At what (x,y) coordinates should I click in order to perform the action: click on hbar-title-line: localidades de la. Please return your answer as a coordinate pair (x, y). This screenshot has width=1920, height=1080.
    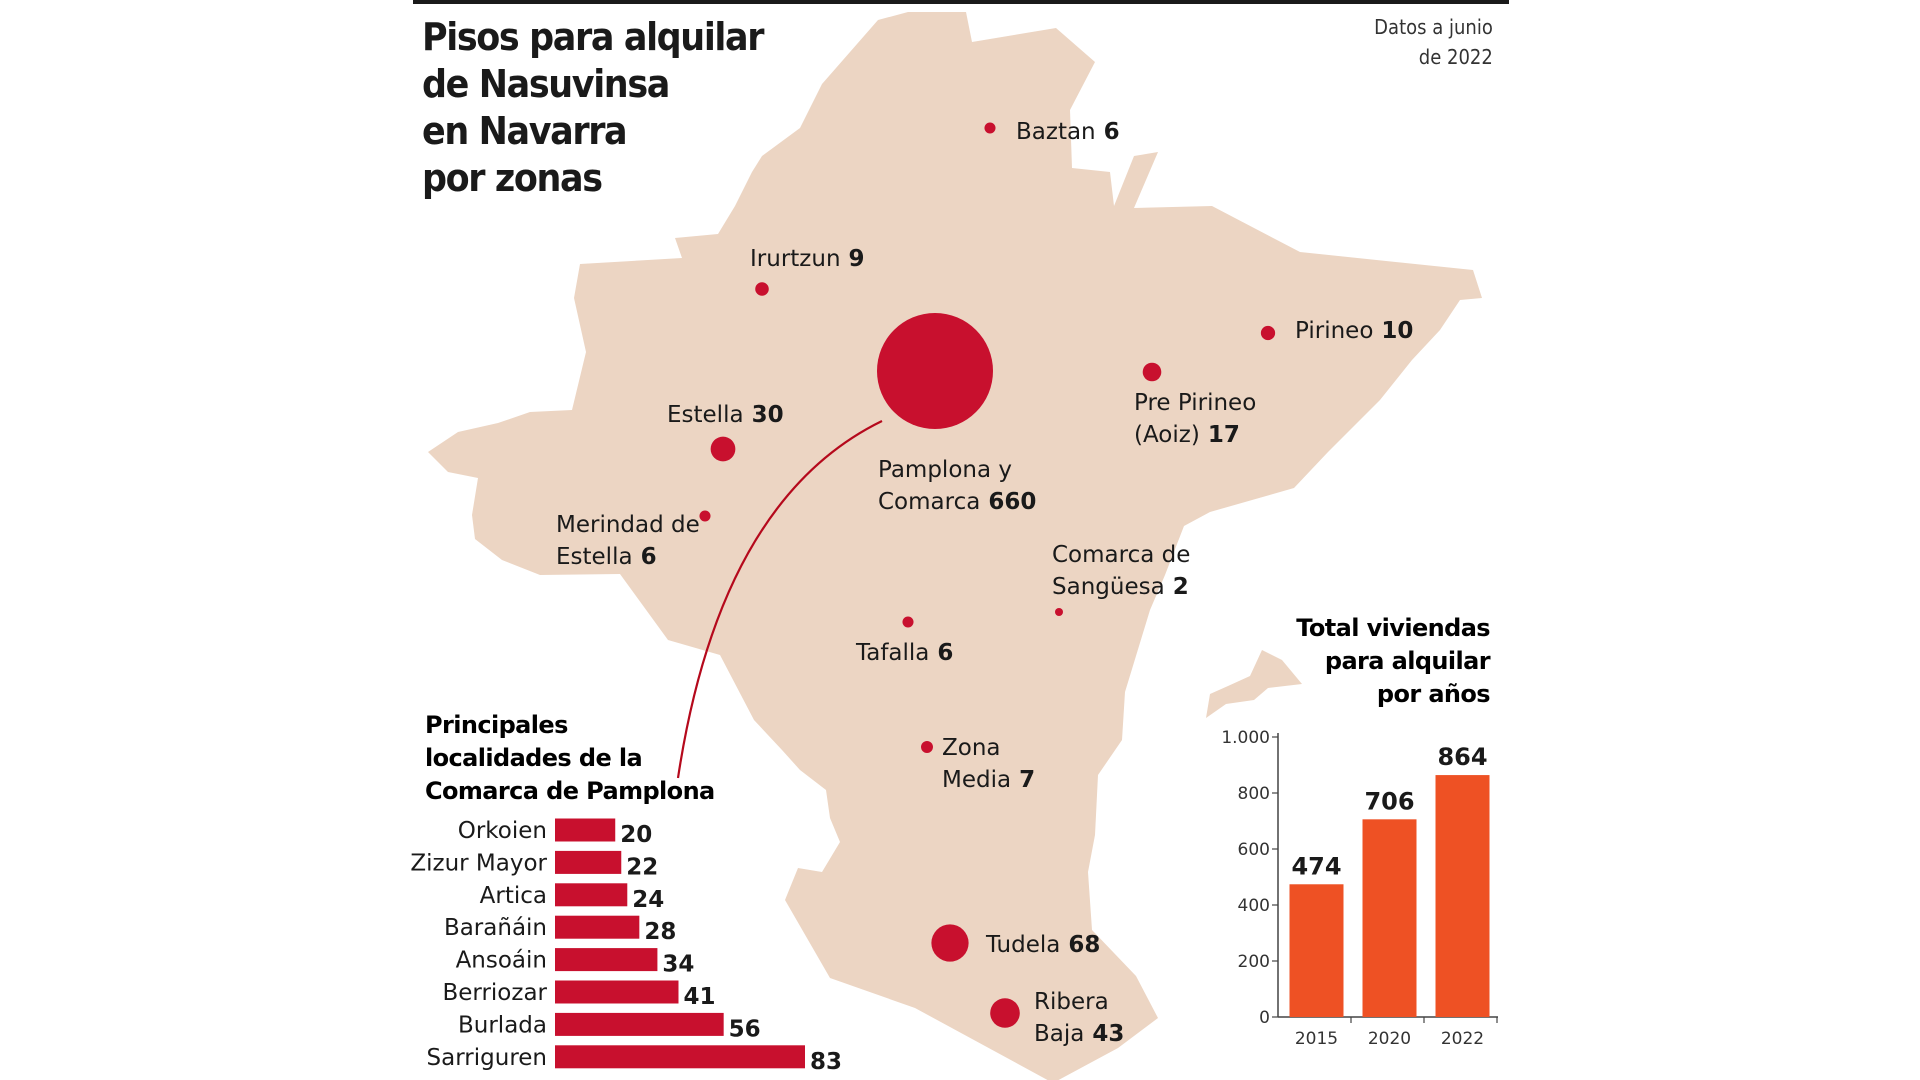
    Looking at the image, I should click on (533, 758).